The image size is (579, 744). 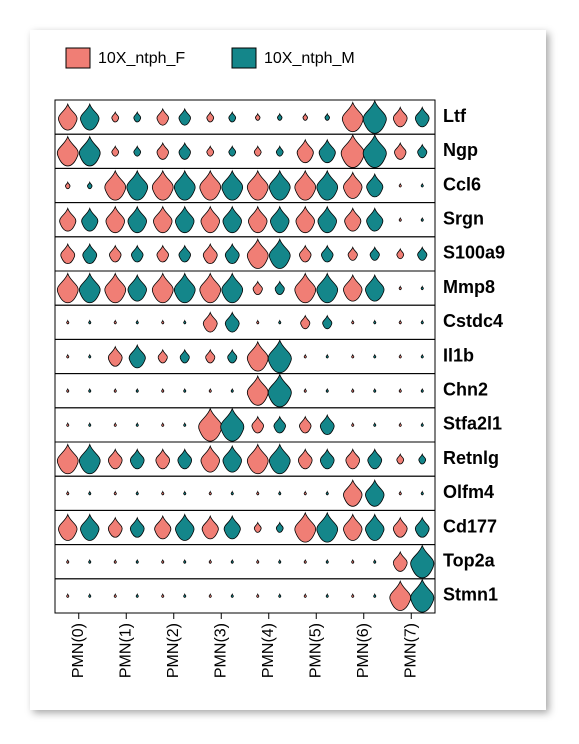 I want to click on gene-label: Stmn1, so click(x=470, y=595).